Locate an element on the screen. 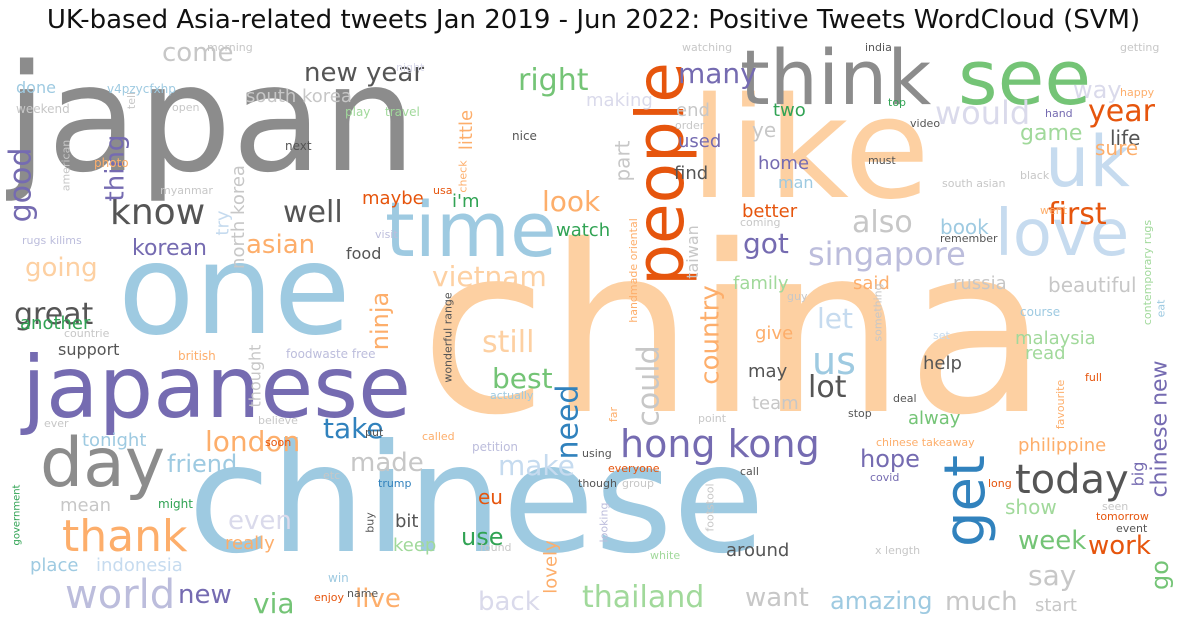 The image size is (1187, 631). word-might: might is located at coordinates (175, 504).